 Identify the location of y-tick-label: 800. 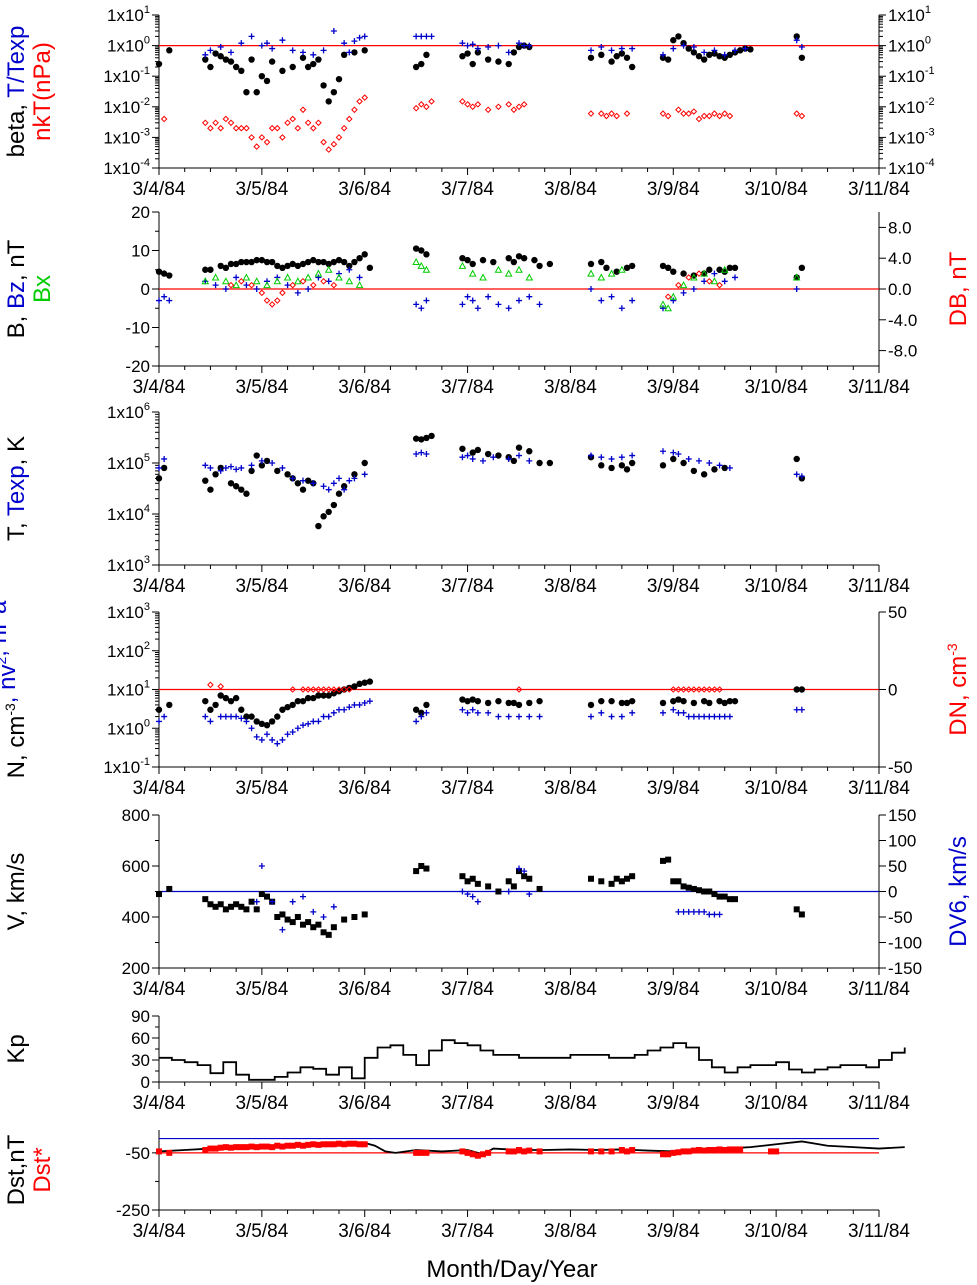
(136, 815).